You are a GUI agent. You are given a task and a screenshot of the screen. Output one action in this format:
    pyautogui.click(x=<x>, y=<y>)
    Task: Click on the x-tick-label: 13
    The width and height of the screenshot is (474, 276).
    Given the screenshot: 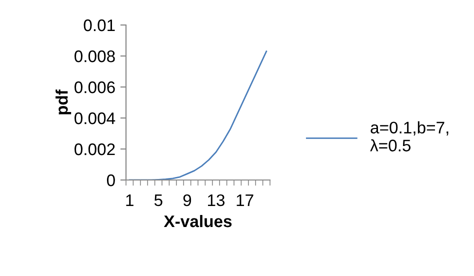 What is the action you would take?
    pyautogui.click(x=216, y=200)
    